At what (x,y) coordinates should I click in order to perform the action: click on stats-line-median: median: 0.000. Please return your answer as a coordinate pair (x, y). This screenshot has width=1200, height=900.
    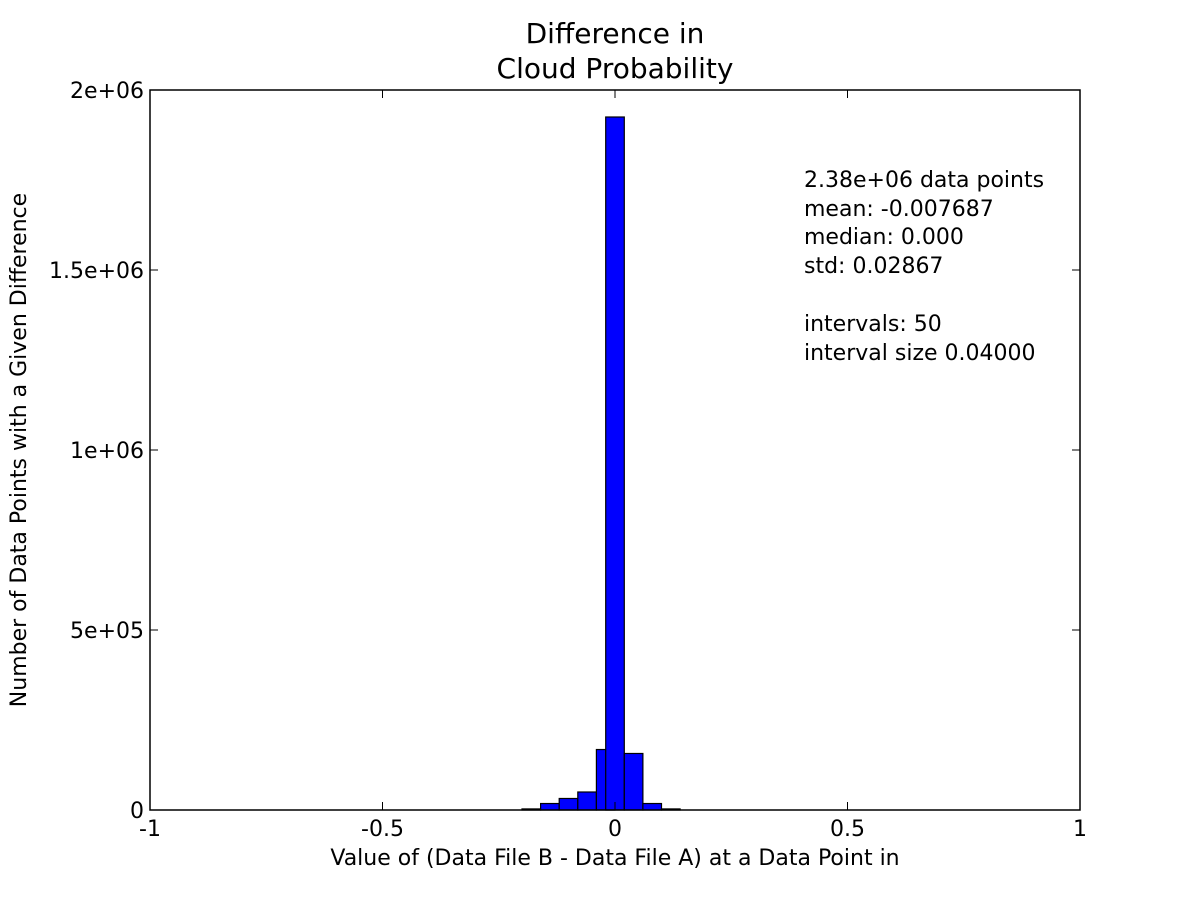
    Looking at the image, I should click on (884, 237).